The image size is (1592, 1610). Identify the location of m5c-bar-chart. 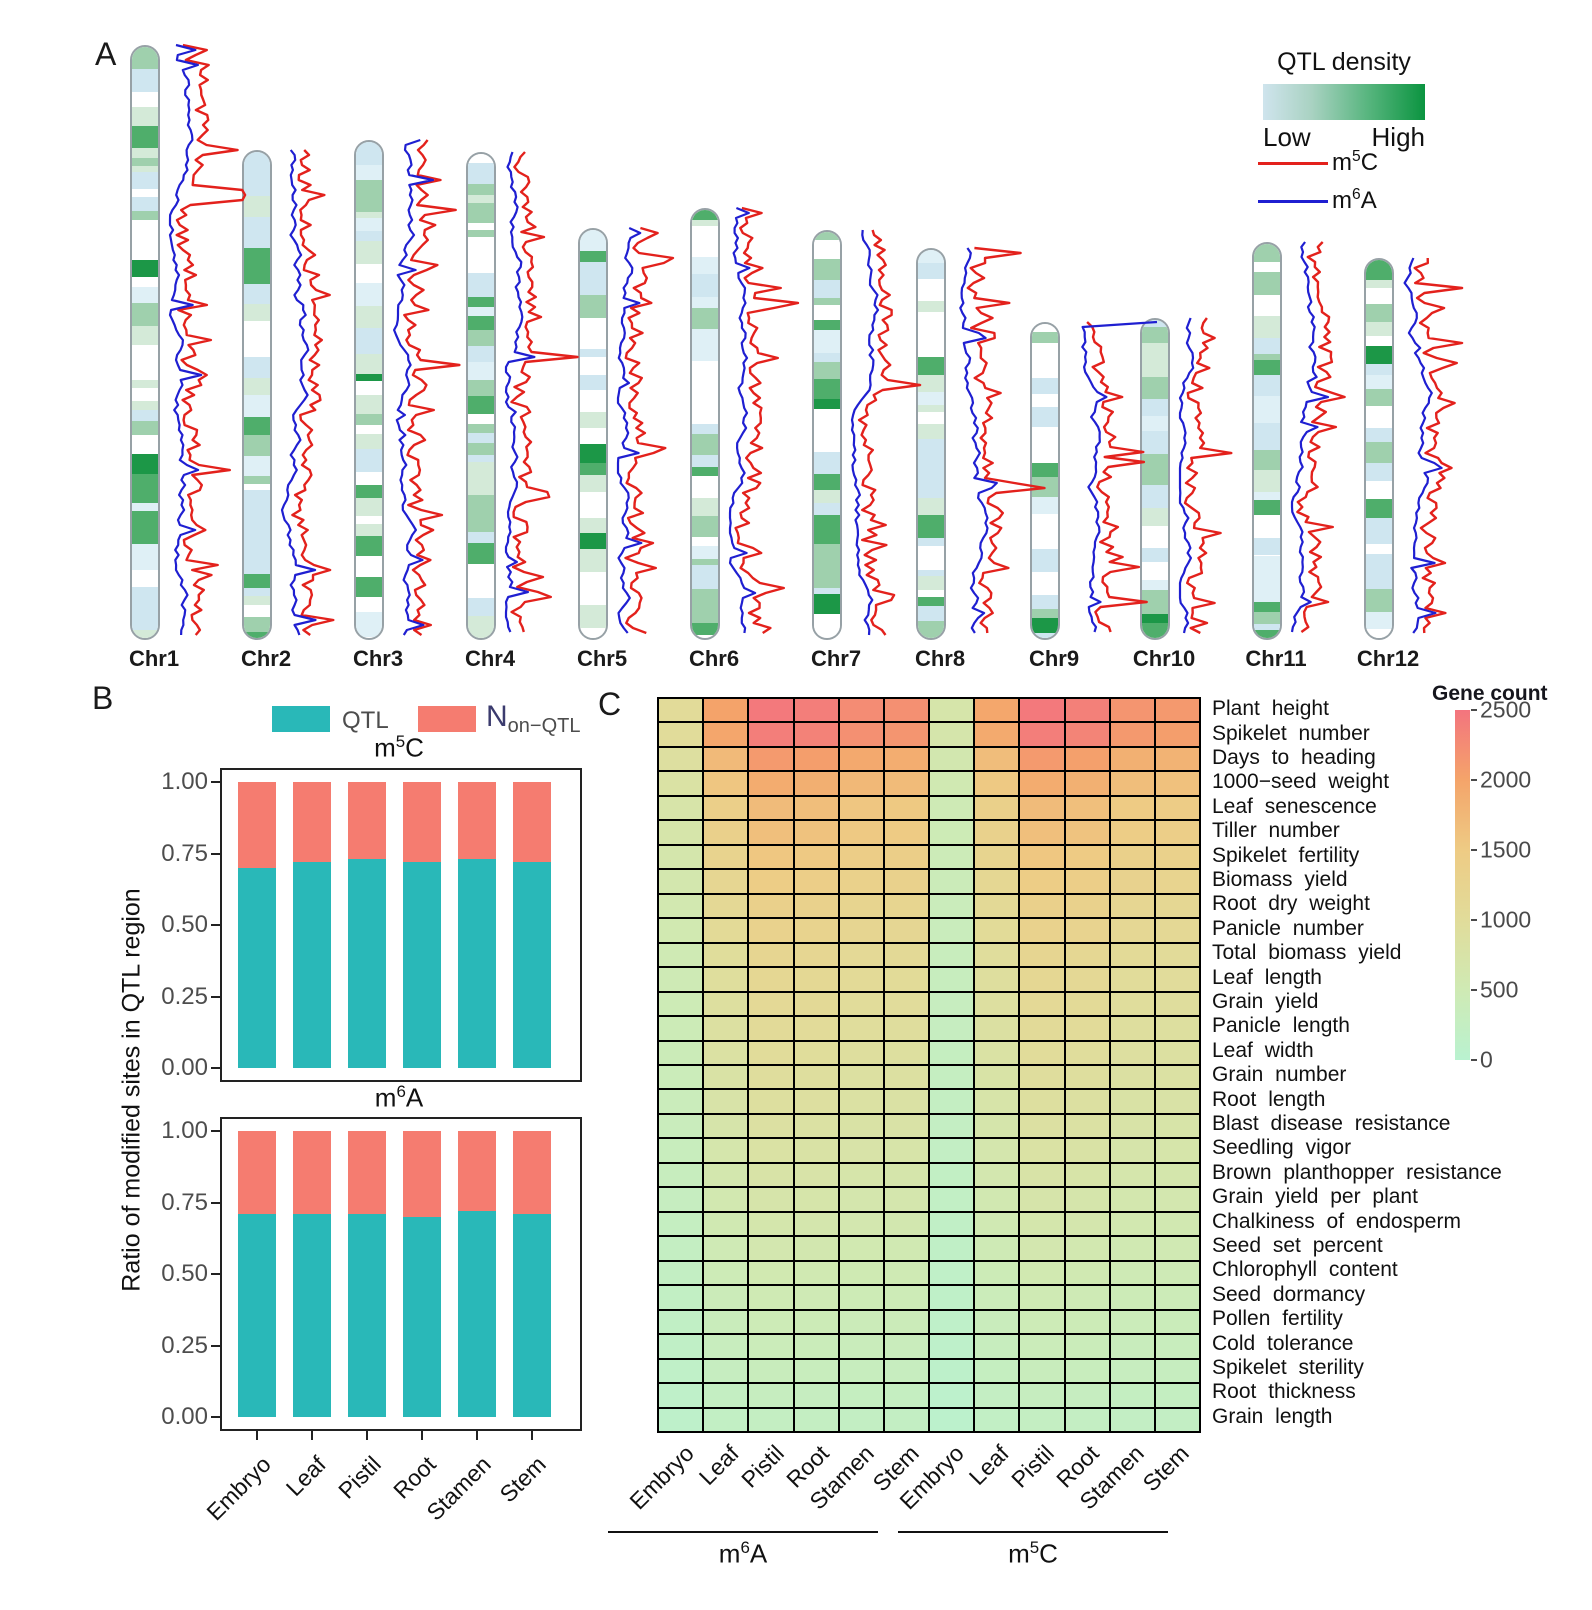
(401, 925).